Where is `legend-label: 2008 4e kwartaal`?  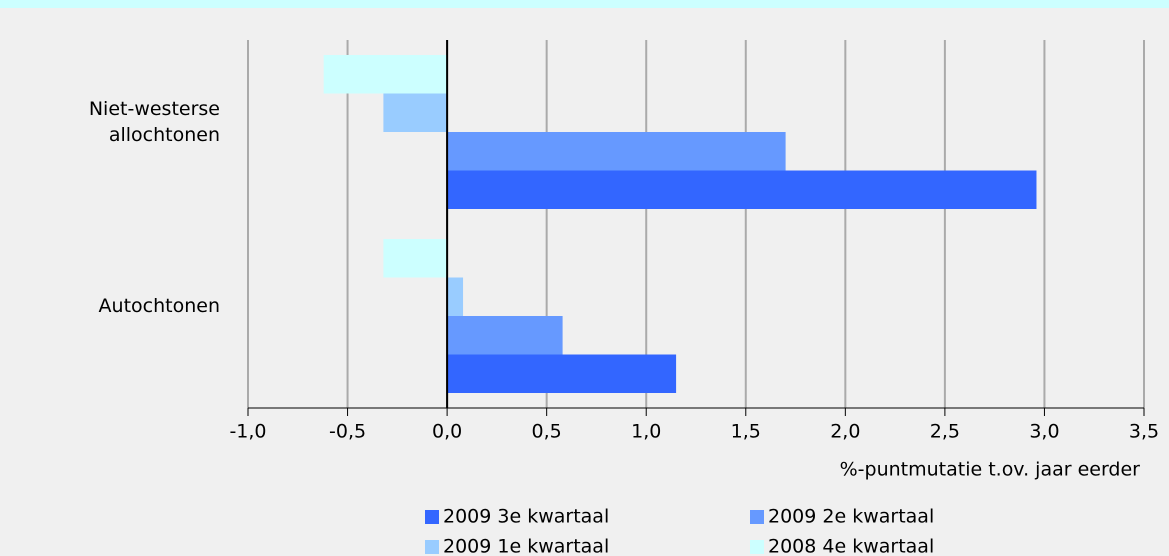
legend-label: 2008 4e kwartaal is located at coordinates (851, 546).